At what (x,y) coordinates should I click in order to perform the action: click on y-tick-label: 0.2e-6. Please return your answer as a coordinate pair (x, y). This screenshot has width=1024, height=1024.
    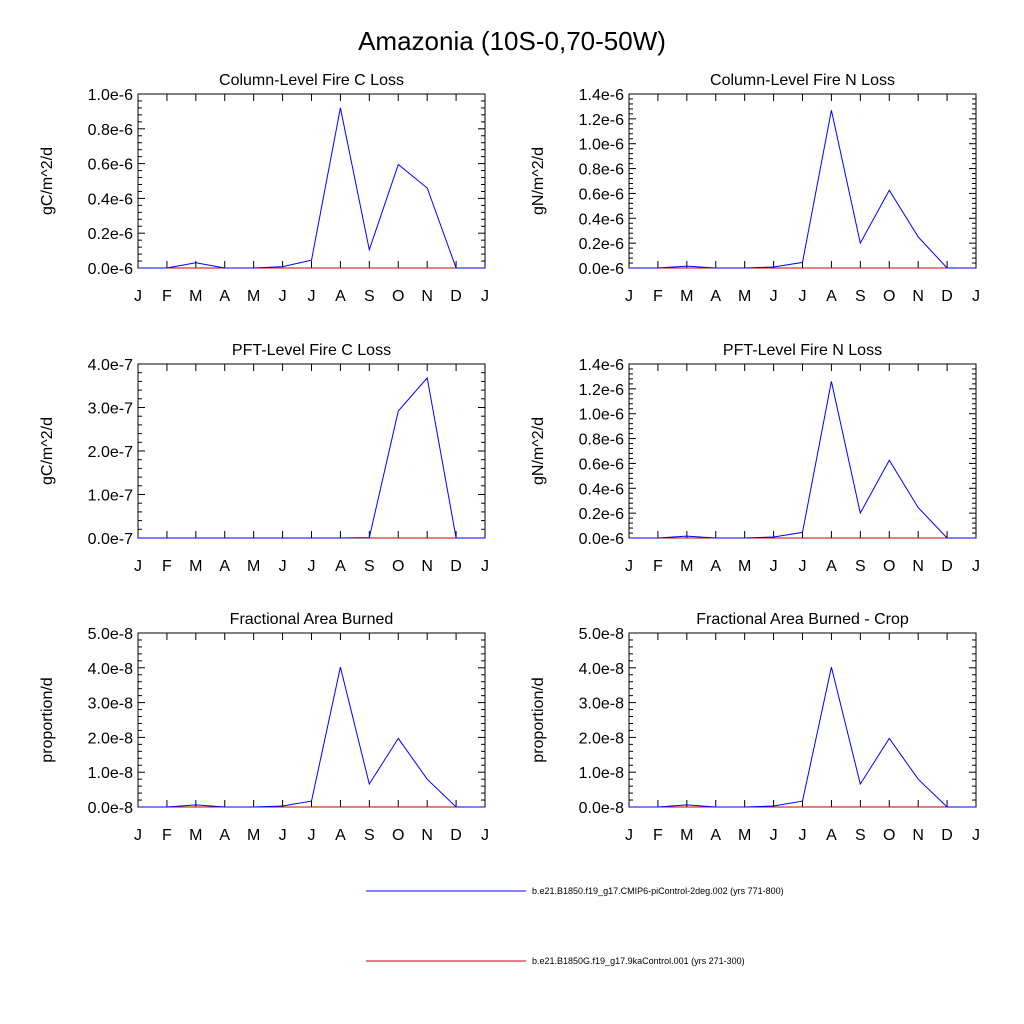
    Looking at the image, I should click on (601, 244).